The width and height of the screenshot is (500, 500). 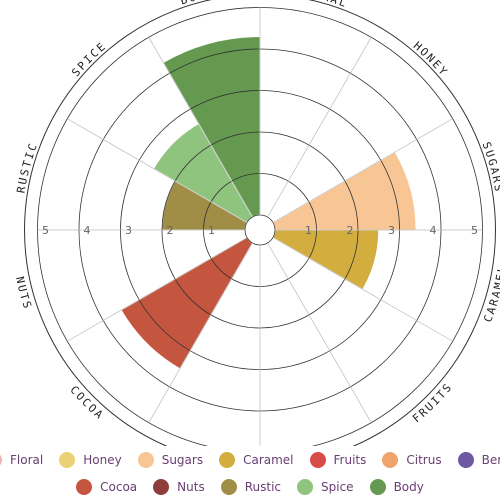 I want to click on legend-label: Fruits, so click(x=350, y=459).